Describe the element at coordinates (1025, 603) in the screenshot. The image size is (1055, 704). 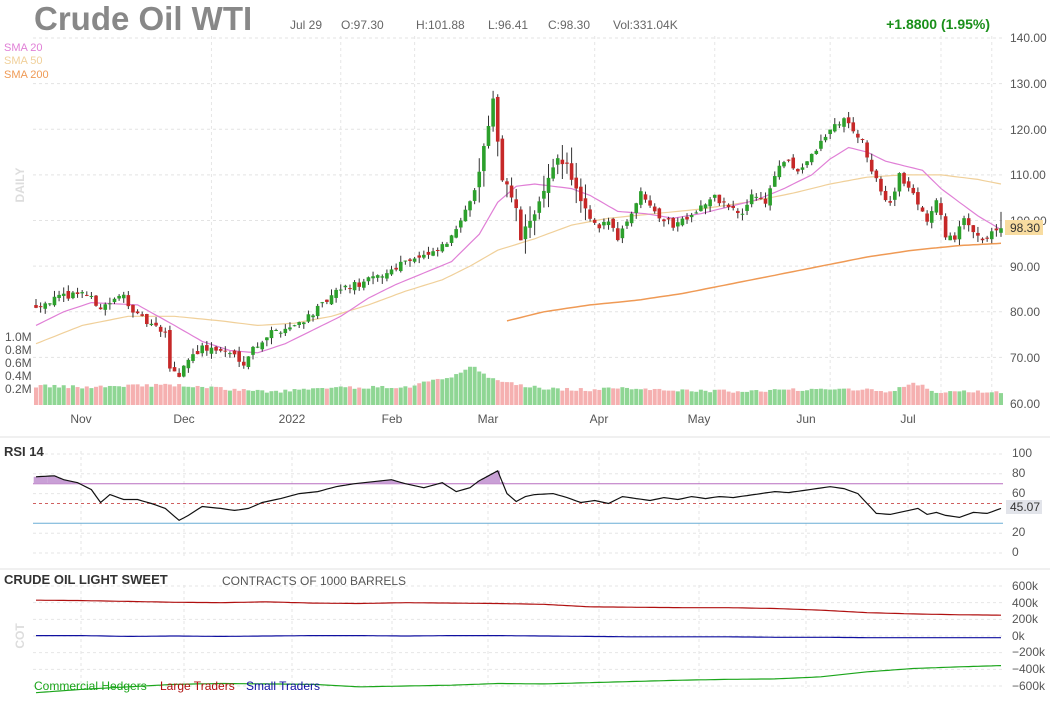
I see `cot-tick-label: 400k` at that location.